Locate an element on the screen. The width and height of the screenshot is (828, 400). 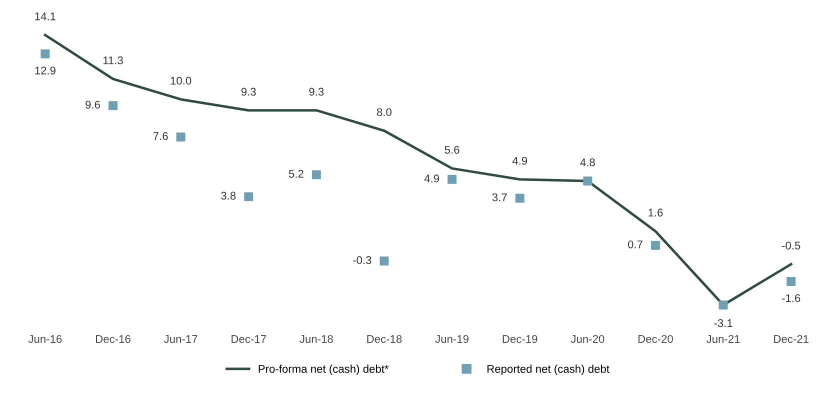
x-tick-label: Dec-20 is located at coordinates (655, 339).